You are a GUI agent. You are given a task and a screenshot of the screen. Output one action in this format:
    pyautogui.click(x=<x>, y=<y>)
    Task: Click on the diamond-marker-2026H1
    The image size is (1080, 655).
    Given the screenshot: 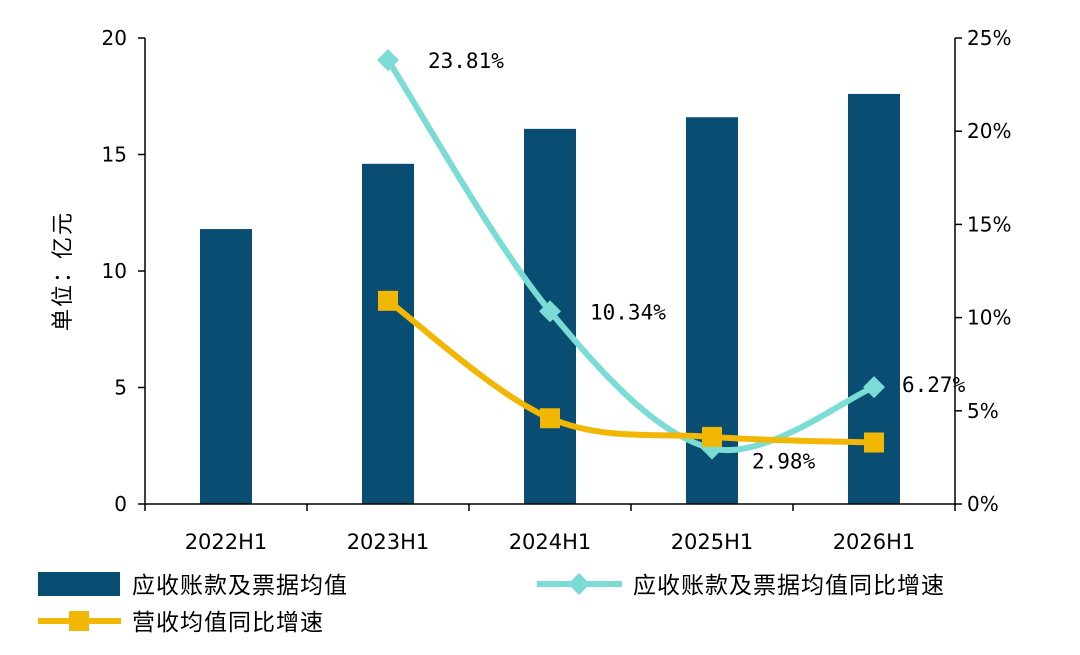 What is the action you would take?
    pyautogui.click(x=874, y=387)
    